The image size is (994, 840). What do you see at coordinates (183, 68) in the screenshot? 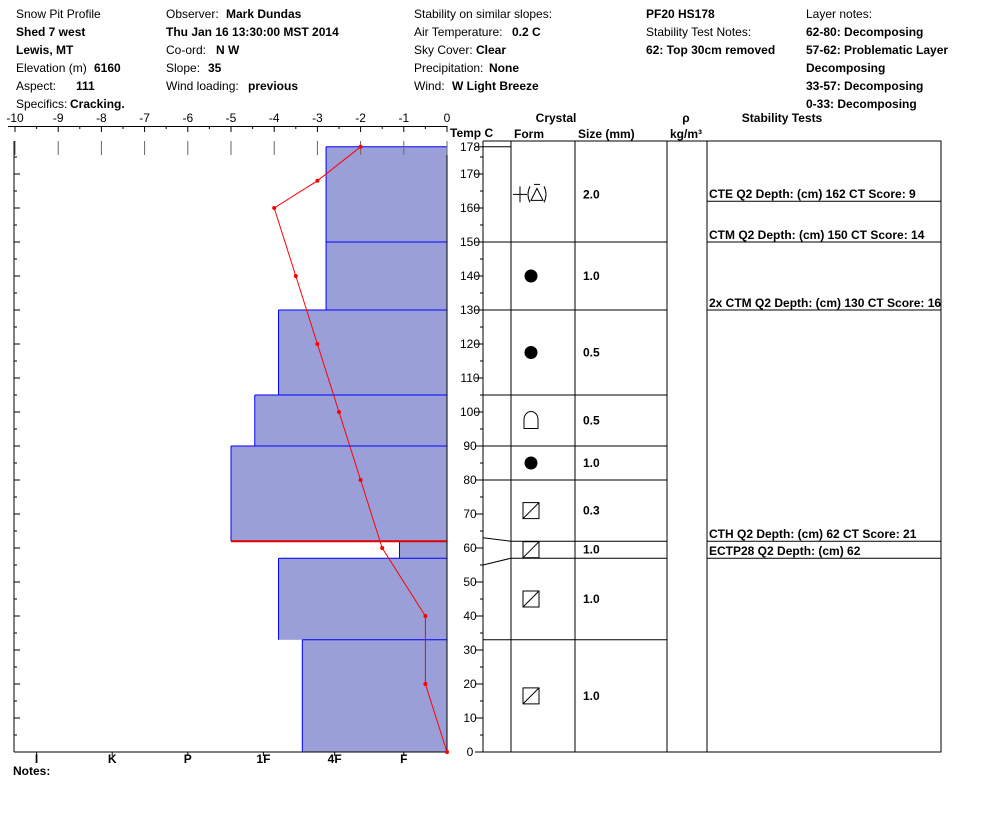
I see `header-label: Slope:` at bounding box center [183, 68].